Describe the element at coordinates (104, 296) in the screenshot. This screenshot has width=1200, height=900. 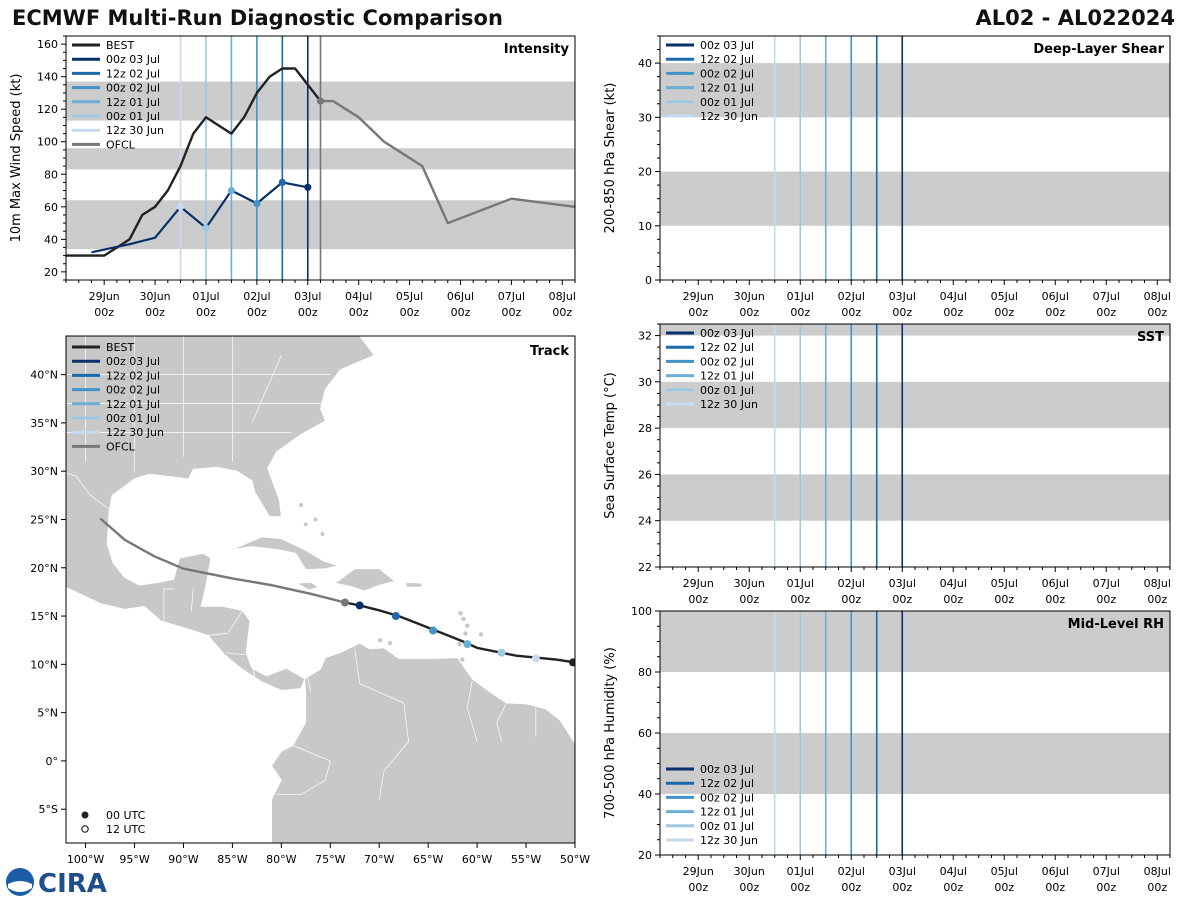
I see `intensity-xtick-label: 29Jun` at that location.